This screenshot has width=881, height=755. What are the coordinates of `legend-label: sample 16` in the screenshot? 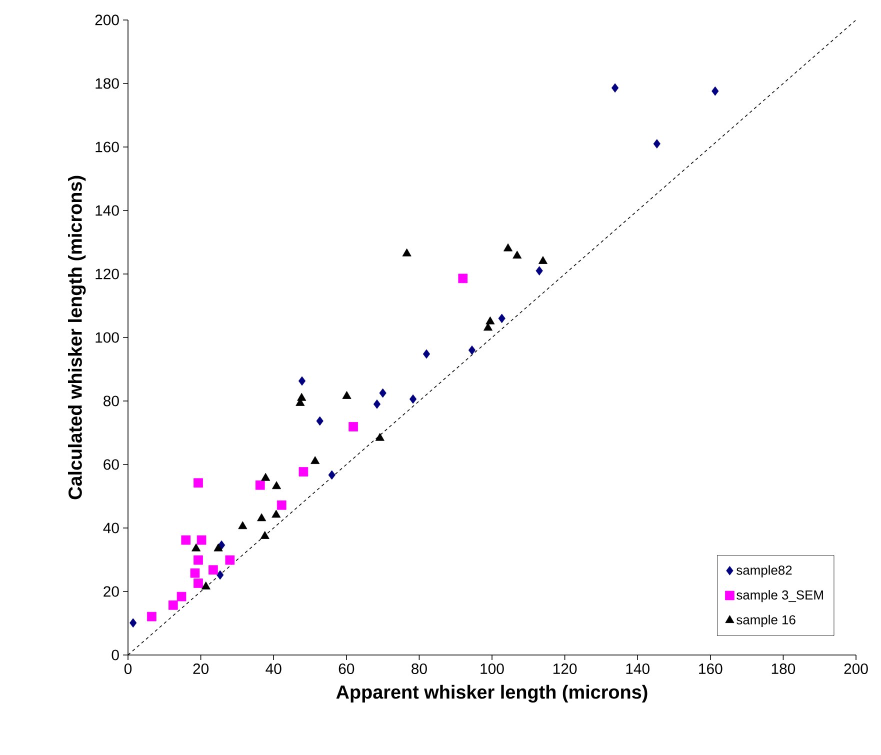 It's located at (766, 620).